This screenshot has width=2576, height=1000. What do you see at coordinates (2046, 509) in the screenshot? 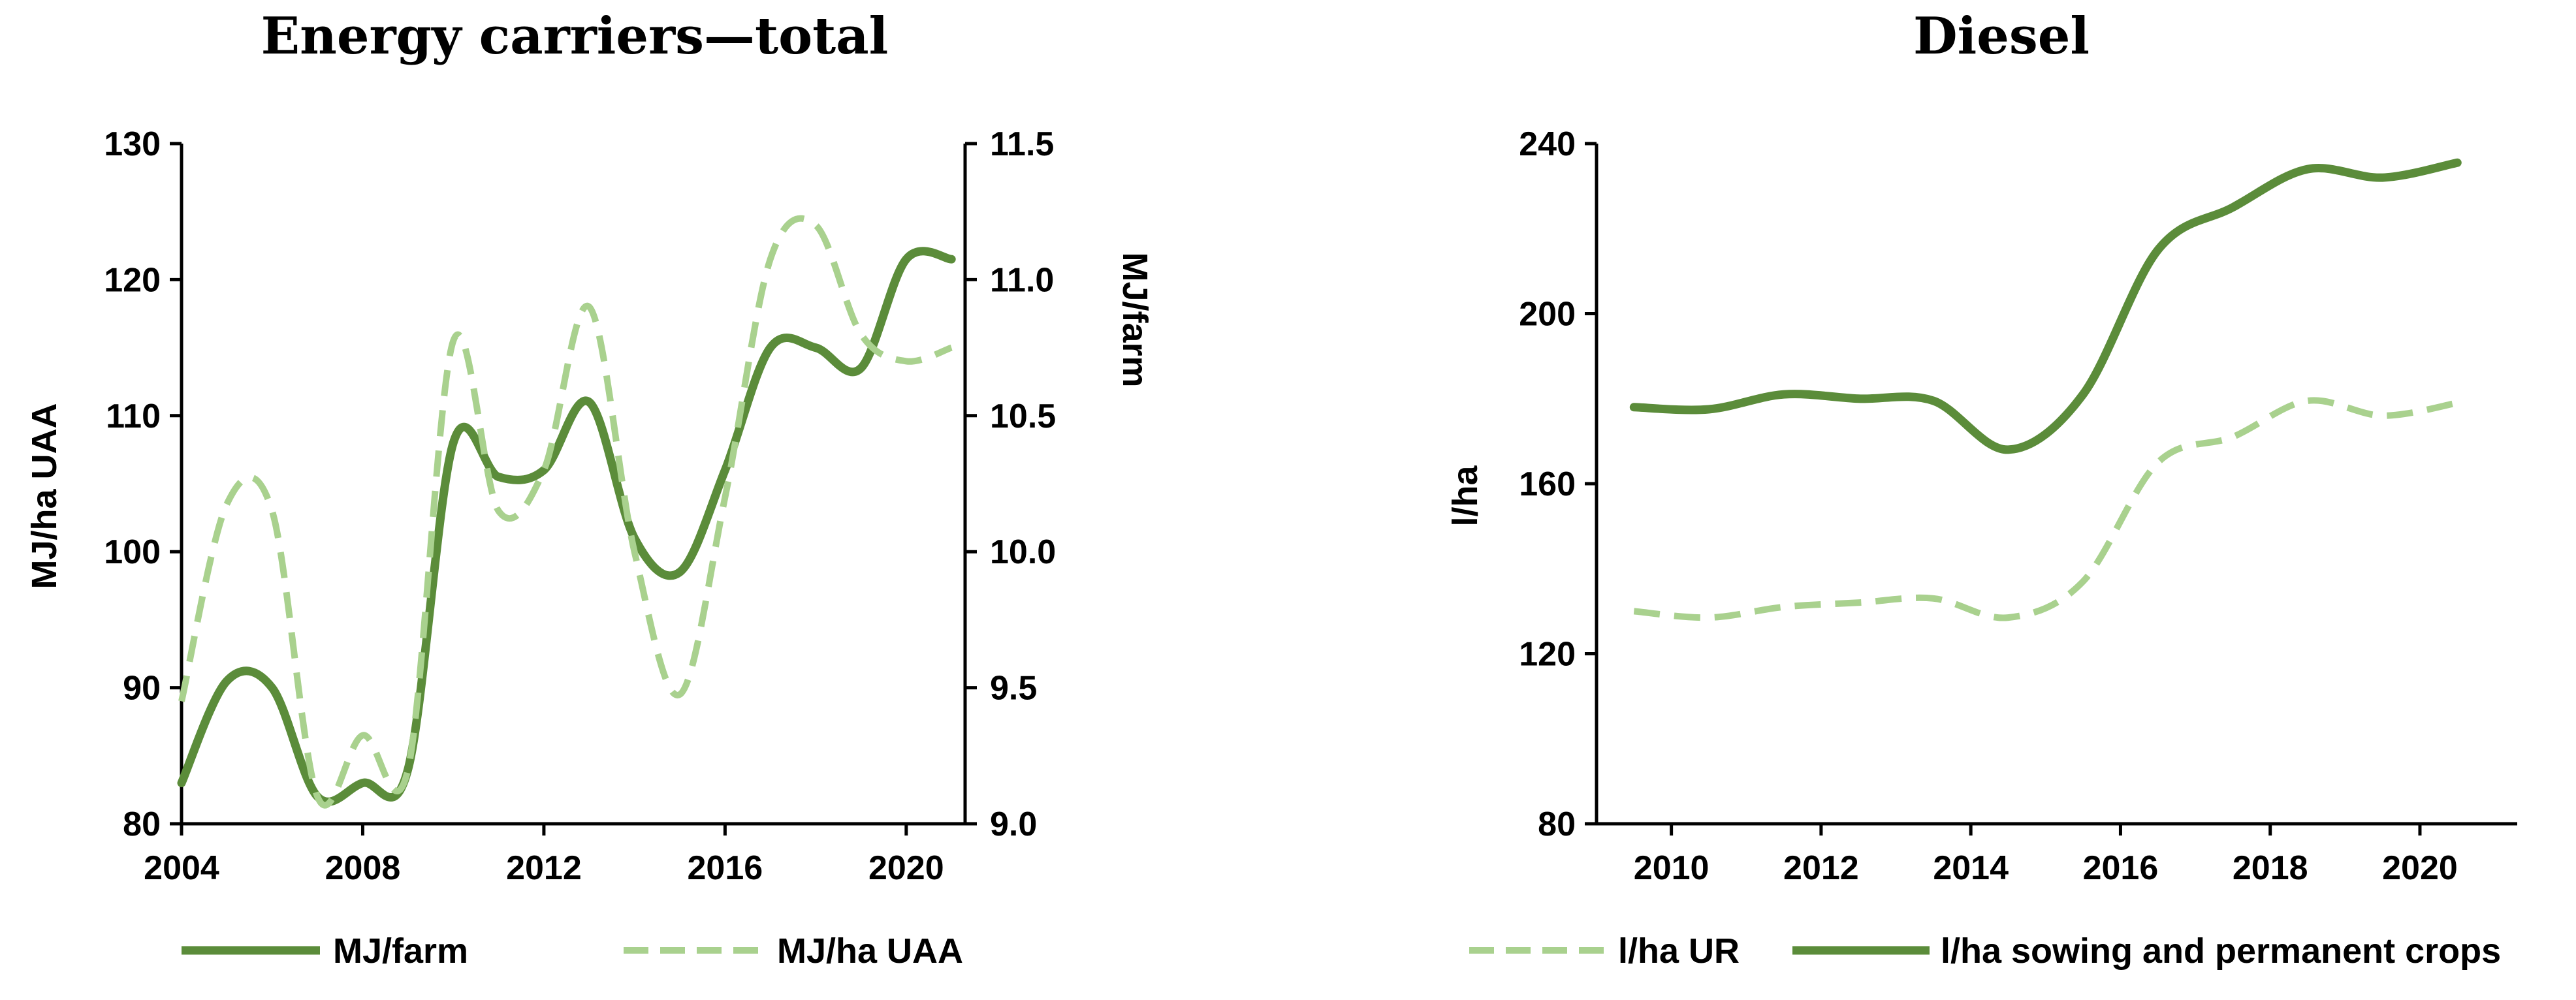
I see `series-line-l-ha-ur` at bounding box center [2046, 509].